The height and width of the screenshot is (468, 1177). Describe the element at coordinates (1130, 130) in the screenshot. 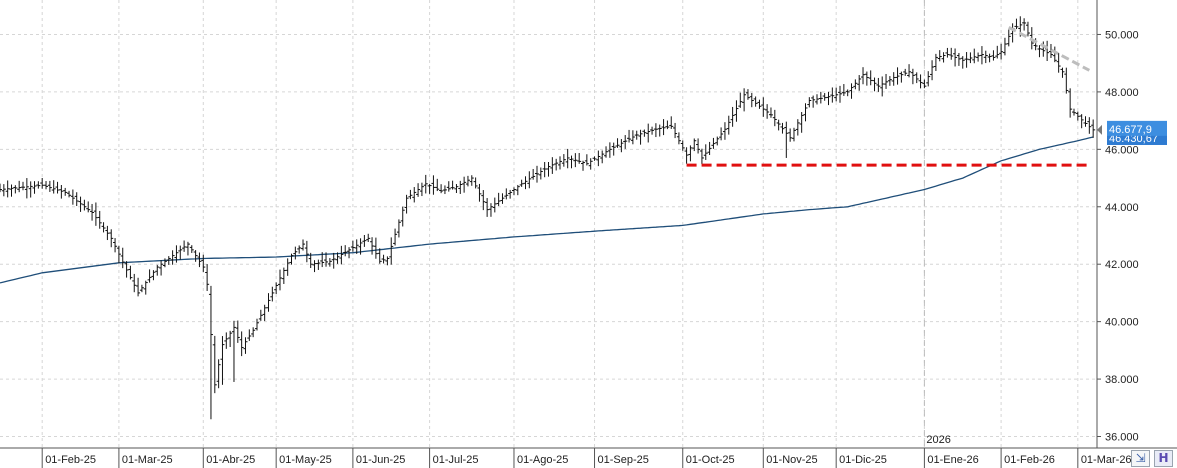

I see `last-value-label: 46.677,9` at that location.